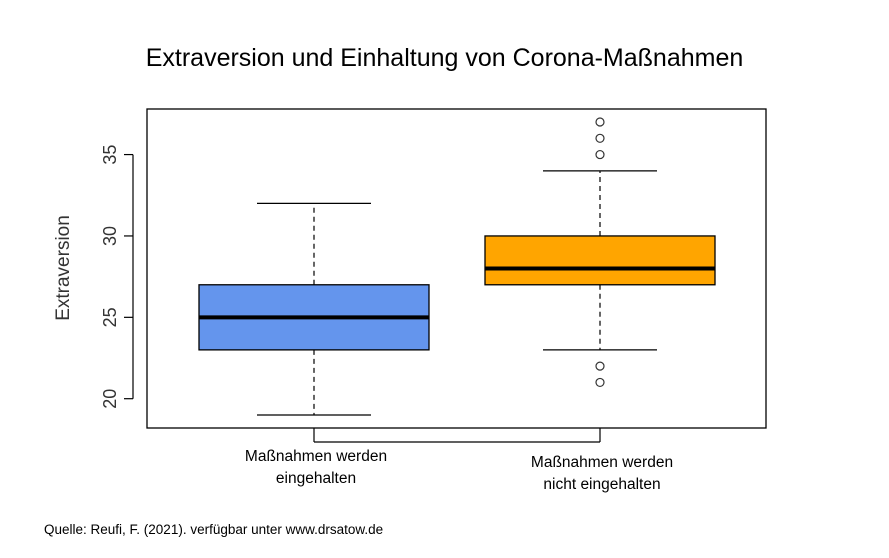 The width and height of the screenshot is (889, 558). What do you see at coordinates (602, 474) in the screenshot?
I see `category-label-nicht-eingehalten: Maßnahmen werden nicht eingehalten` at bounding box center [602, 474].